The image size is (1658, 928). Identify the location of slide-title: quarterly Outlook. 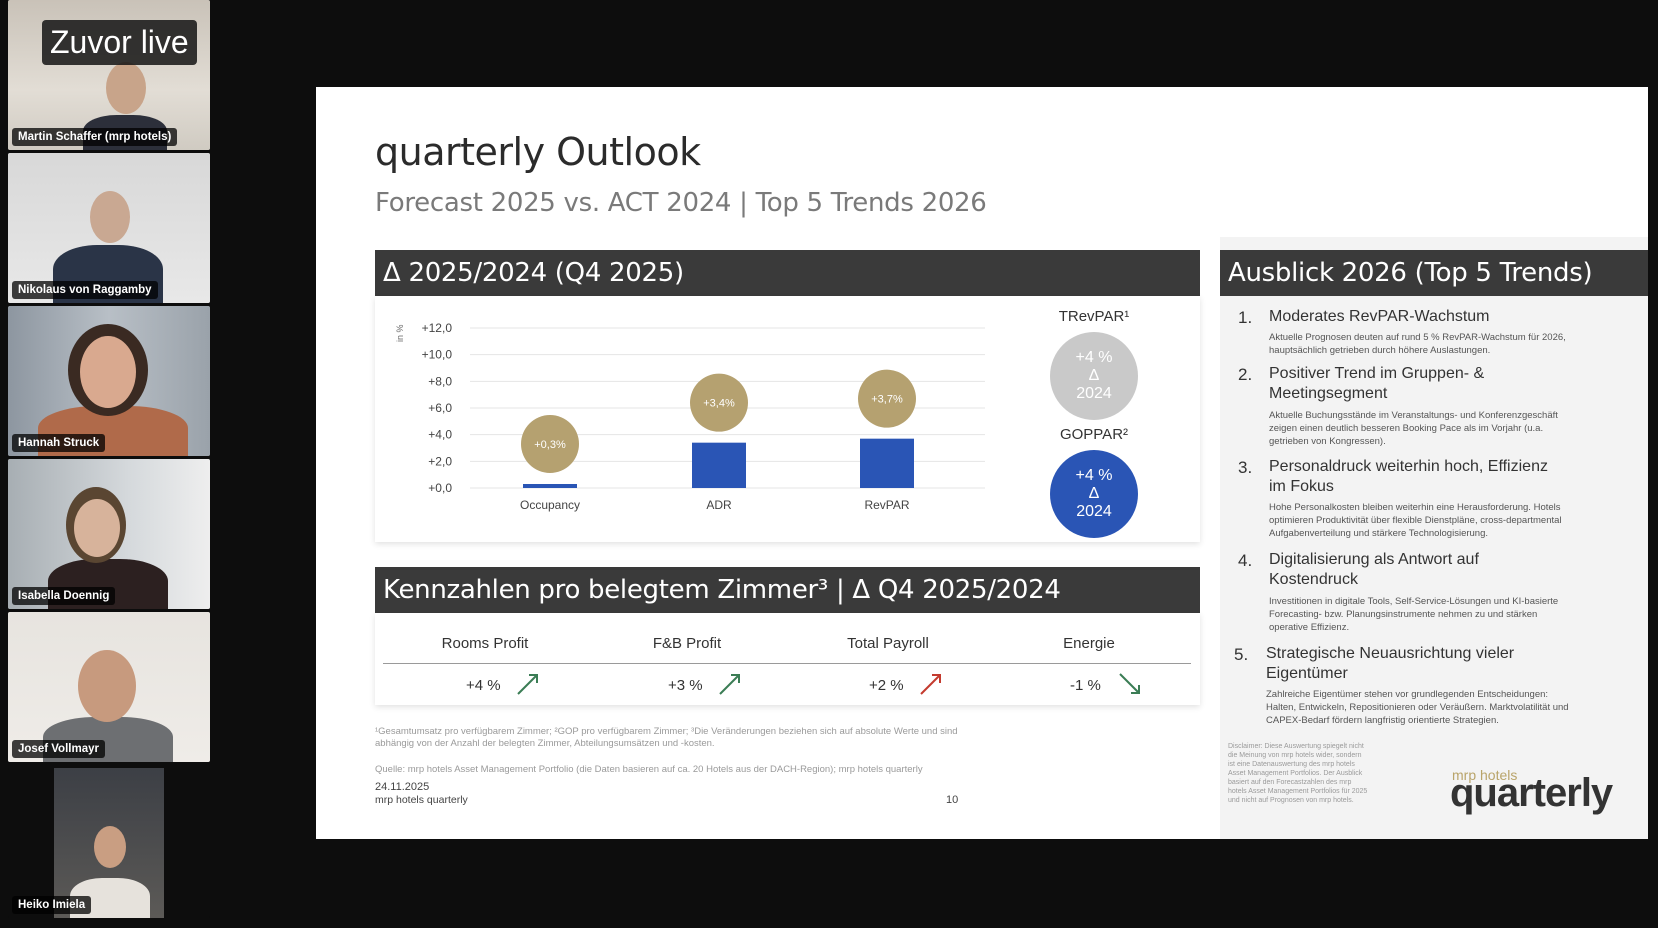
(538, 152).